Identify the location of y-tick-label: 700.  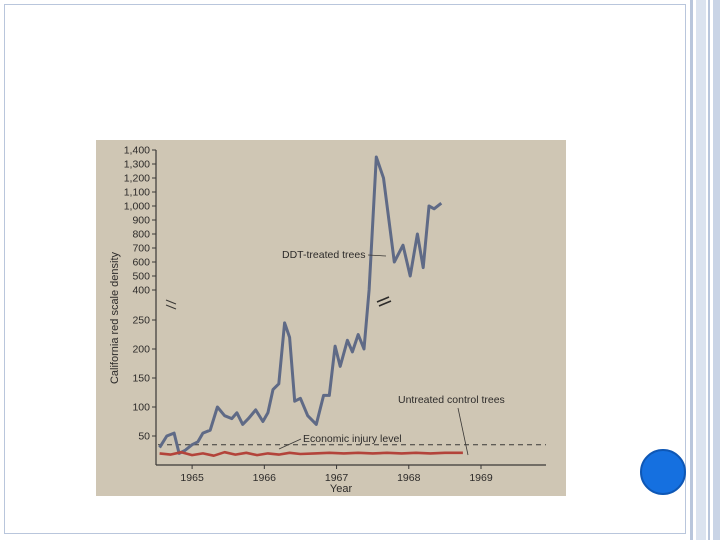
(141, 249).